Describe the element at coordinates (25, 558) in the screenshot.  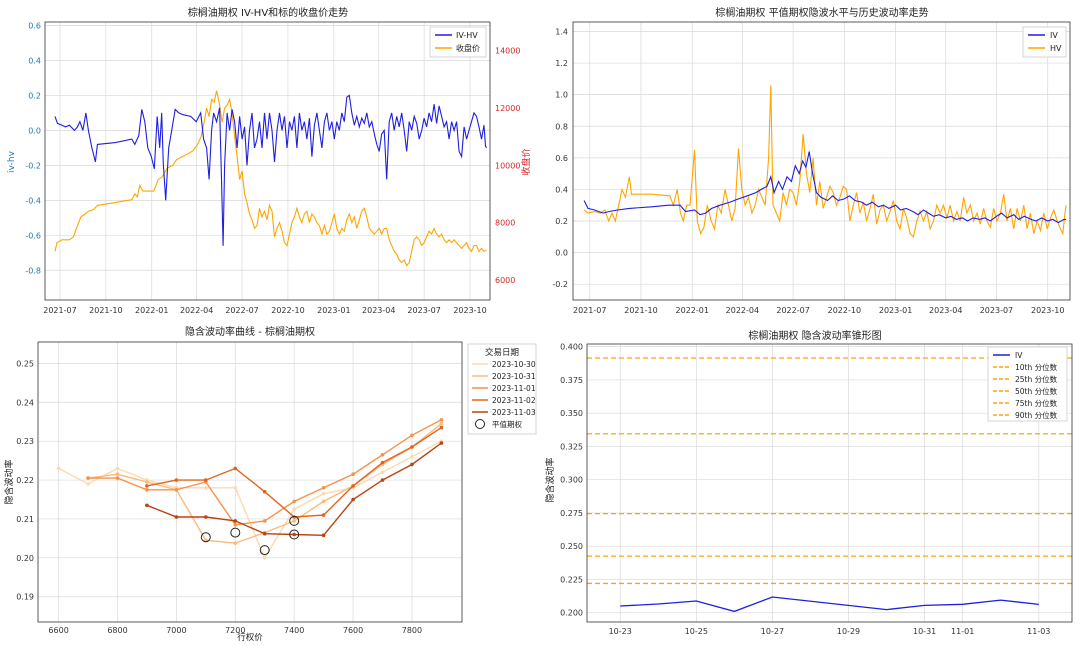
I see `p3-ytick-1: 0.20` at that location.